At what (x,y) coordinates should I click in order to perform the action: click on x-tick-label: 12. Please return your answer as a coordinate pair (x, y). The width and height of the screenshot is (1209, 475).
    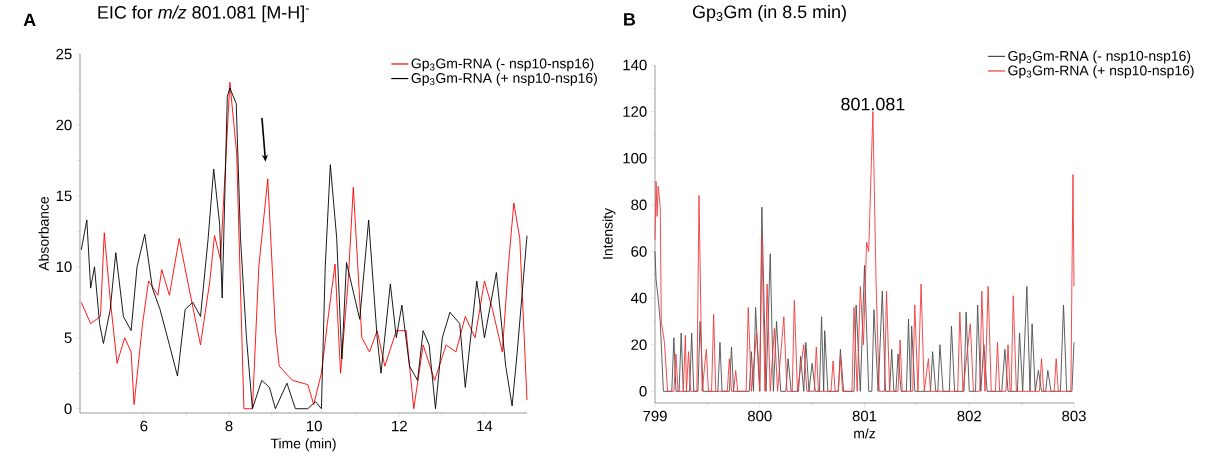
    Looking at the image, I should click on (399, 426).